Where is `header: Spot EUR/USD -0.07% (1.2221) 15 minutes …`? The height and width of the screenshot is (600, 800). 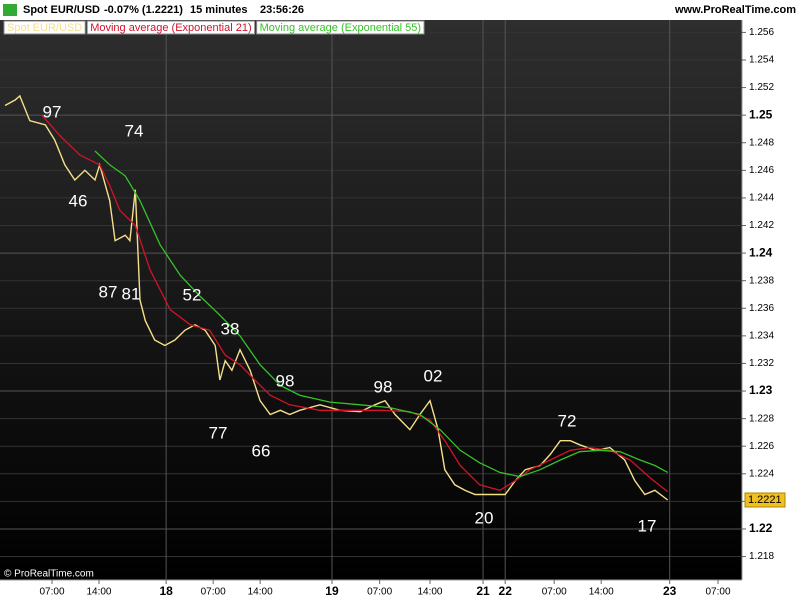 header: Spot EUR/USD -0.07% (1.2221) 15 minutes … is located at coordinates (399, 10).